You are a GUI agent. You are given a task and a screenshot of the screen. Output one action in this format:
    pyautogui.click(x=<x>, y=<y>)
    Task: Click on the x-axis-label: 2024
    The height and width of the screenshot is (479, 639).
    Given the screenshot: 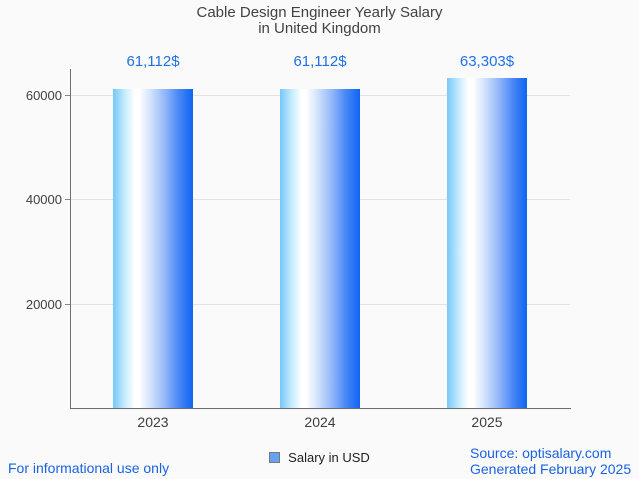 What is the action you would take?
    pyautogui.click(x=320, y=422)
    